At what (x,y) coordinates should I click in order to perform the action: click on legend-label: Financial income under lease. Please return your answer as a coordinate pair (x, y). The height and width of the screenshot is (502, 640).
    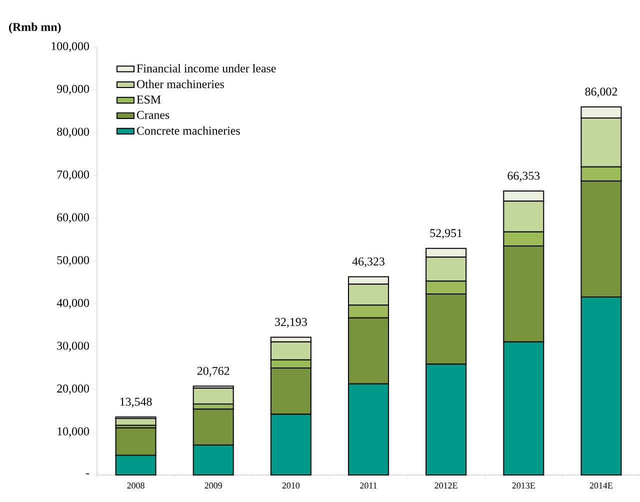
    Looking at the image, I should click on (206, 68).